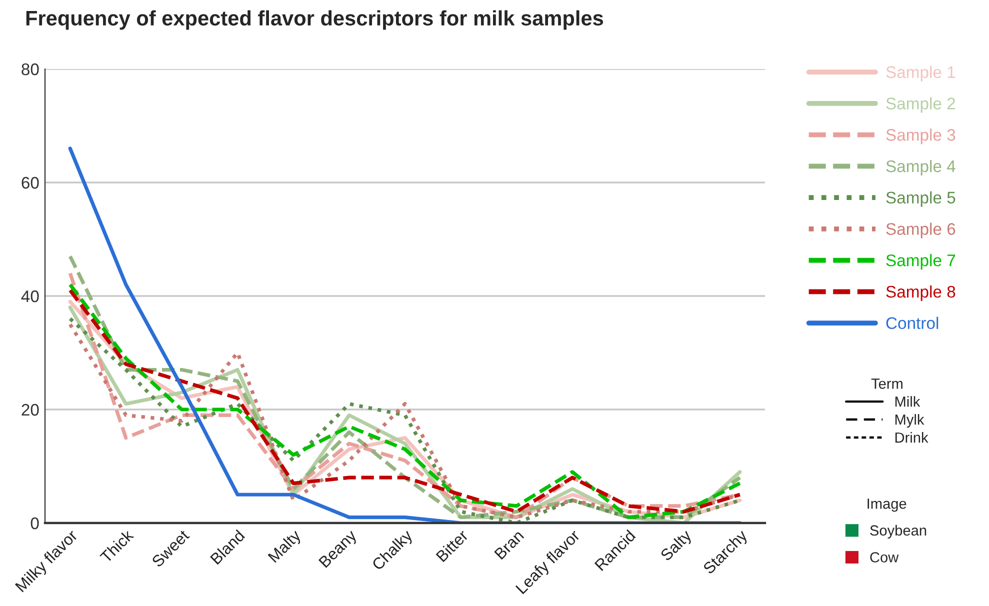  Describe the element at coordinates (887, 505) in the screenshot. I see `text: Image` at that location.